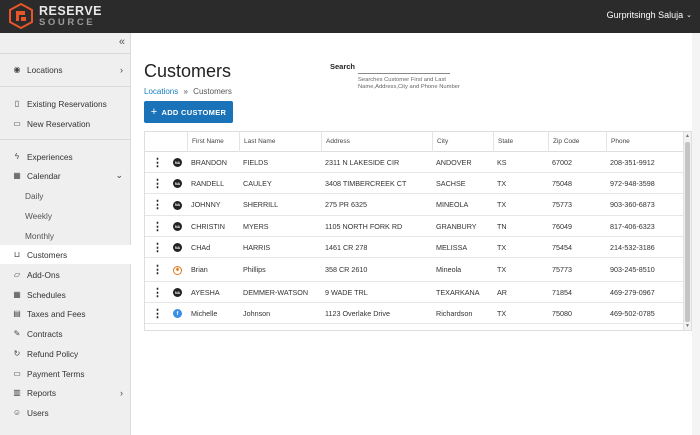  Describe the element at coordinates (204, 313) in the screenshot. I see `cell-first: Michelle` at that location.